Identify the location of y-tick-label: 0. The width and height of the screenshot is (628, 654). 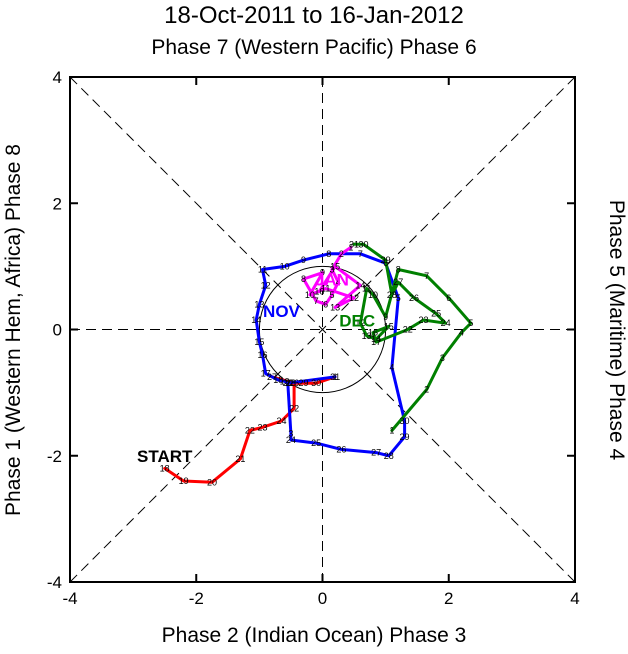
(57, 330).